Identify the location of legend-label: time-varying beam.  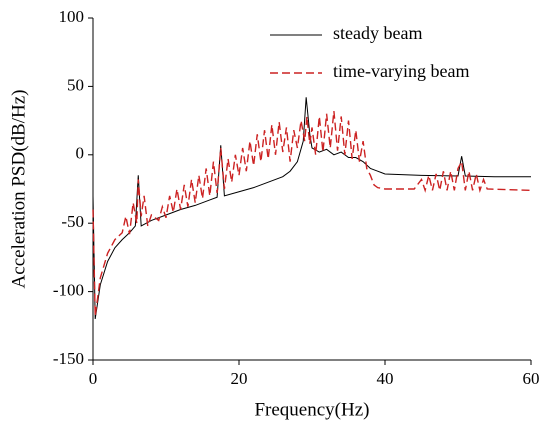
(401, 71).